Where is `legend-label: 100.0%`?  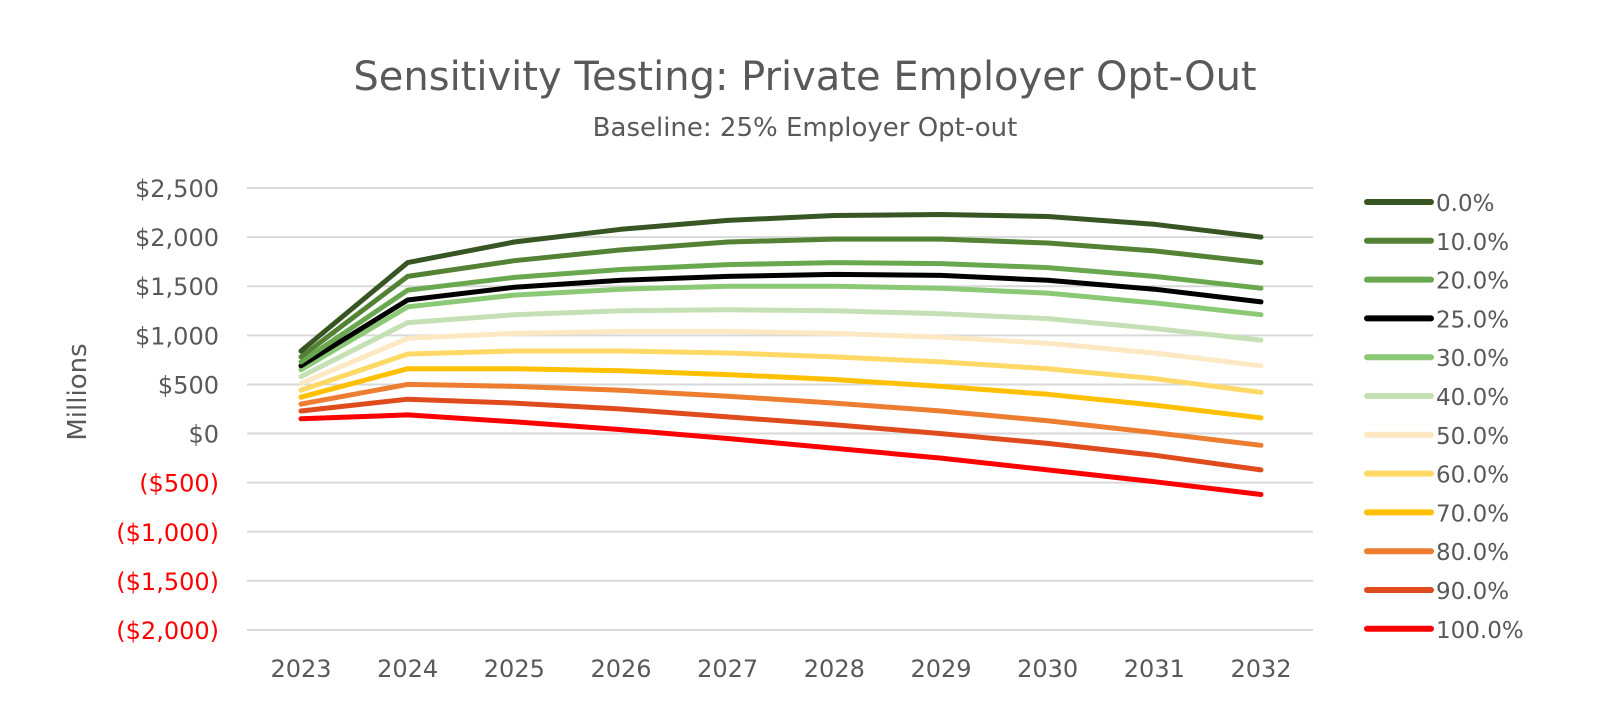
legend-label: 100.0% is located at coordinates (1480, 631).